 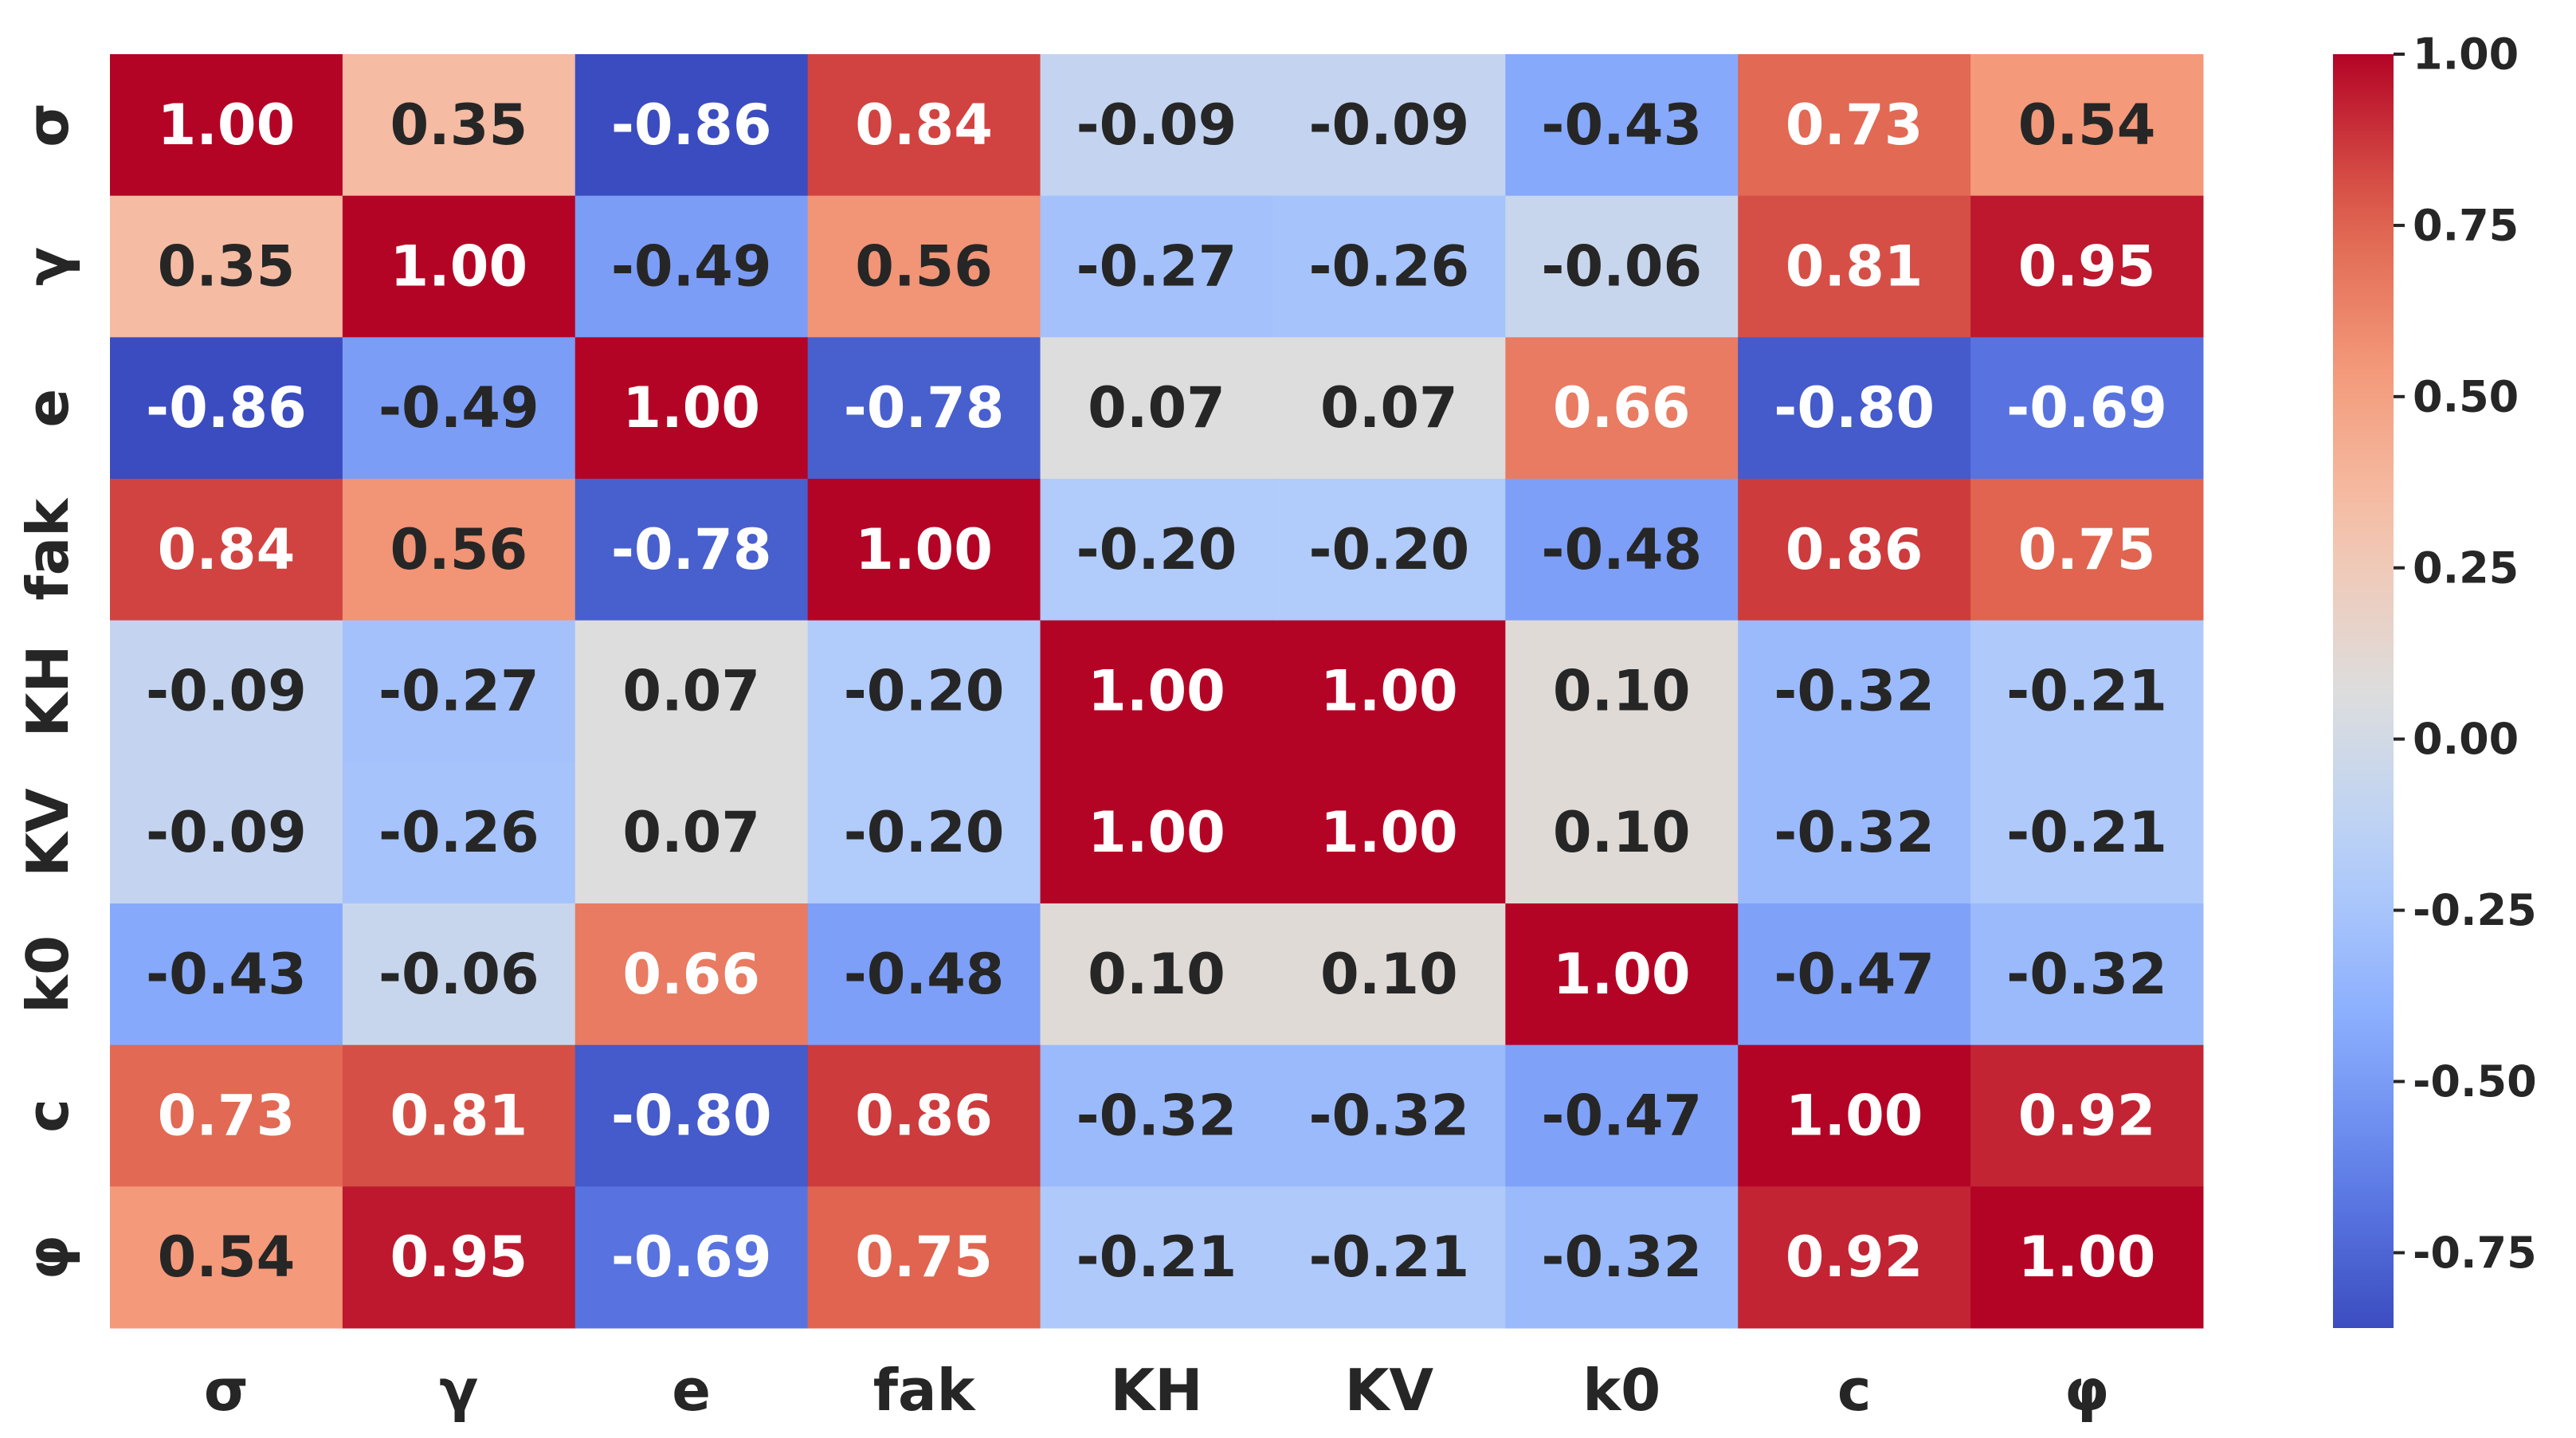 I want to click on heatmap-cell-value: -0.47, so click(x=1854, y=974).